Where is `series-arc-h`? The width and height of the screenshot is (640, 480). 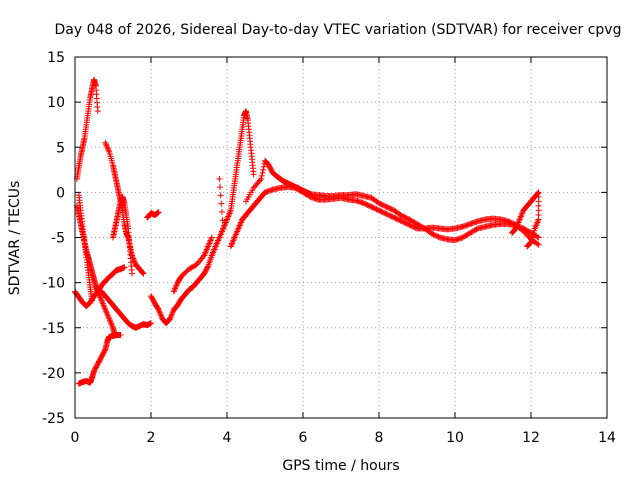
series-arc-h is located at coordinates (122, 235).